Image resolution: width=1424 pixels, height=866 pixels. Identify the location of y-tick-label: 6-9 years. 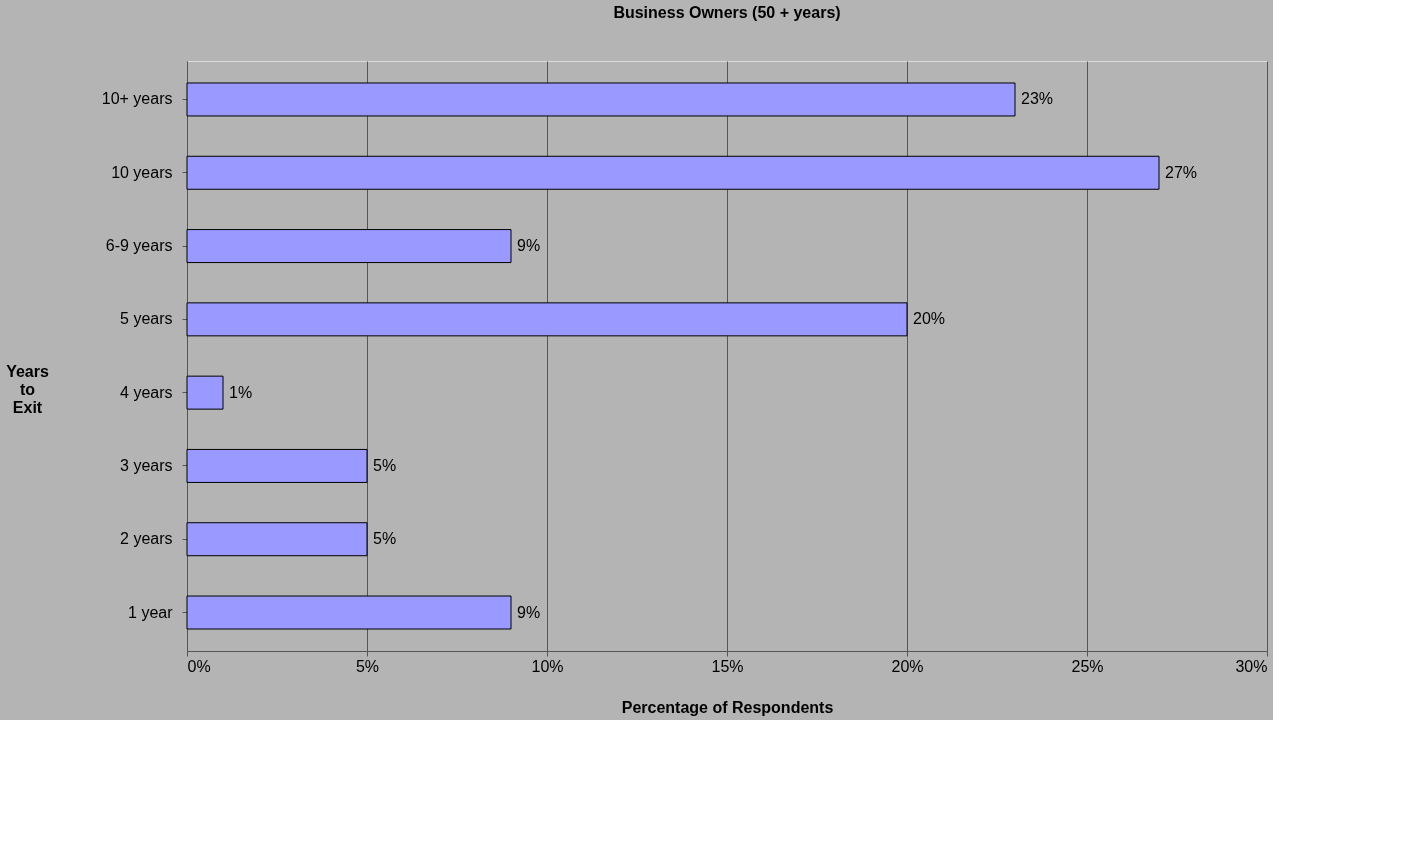
(139, 246).